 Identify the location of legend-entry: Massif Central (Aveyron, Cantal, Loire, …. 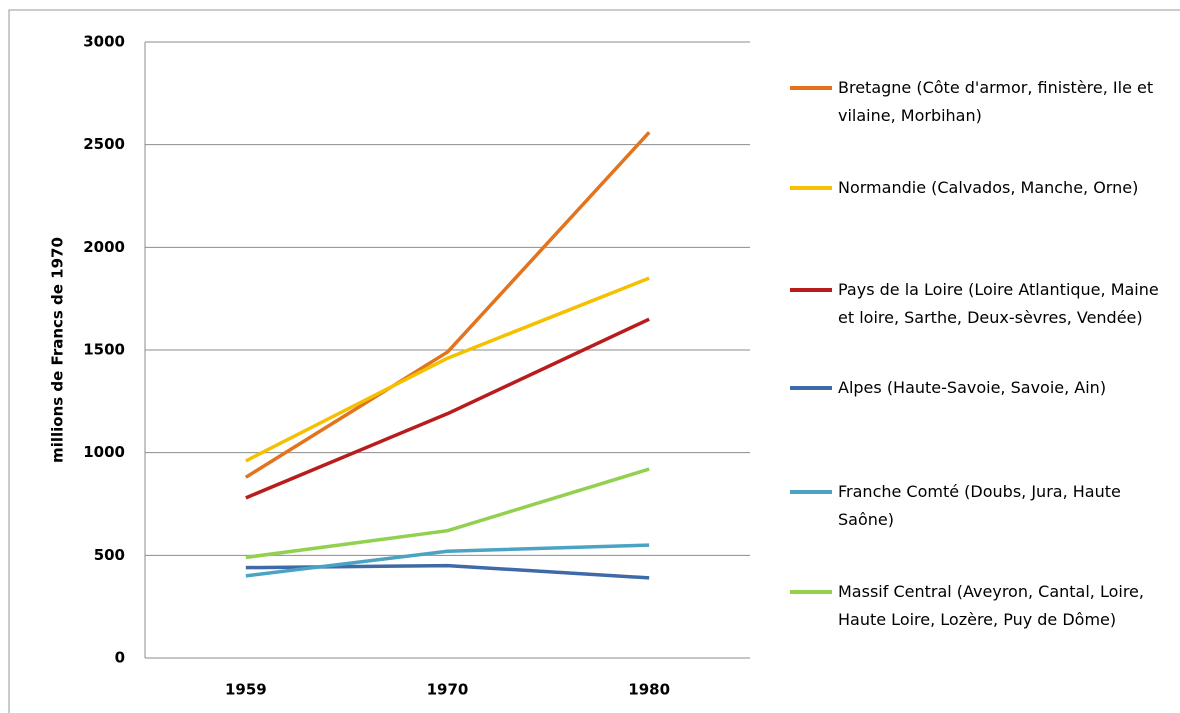
(982, 606).